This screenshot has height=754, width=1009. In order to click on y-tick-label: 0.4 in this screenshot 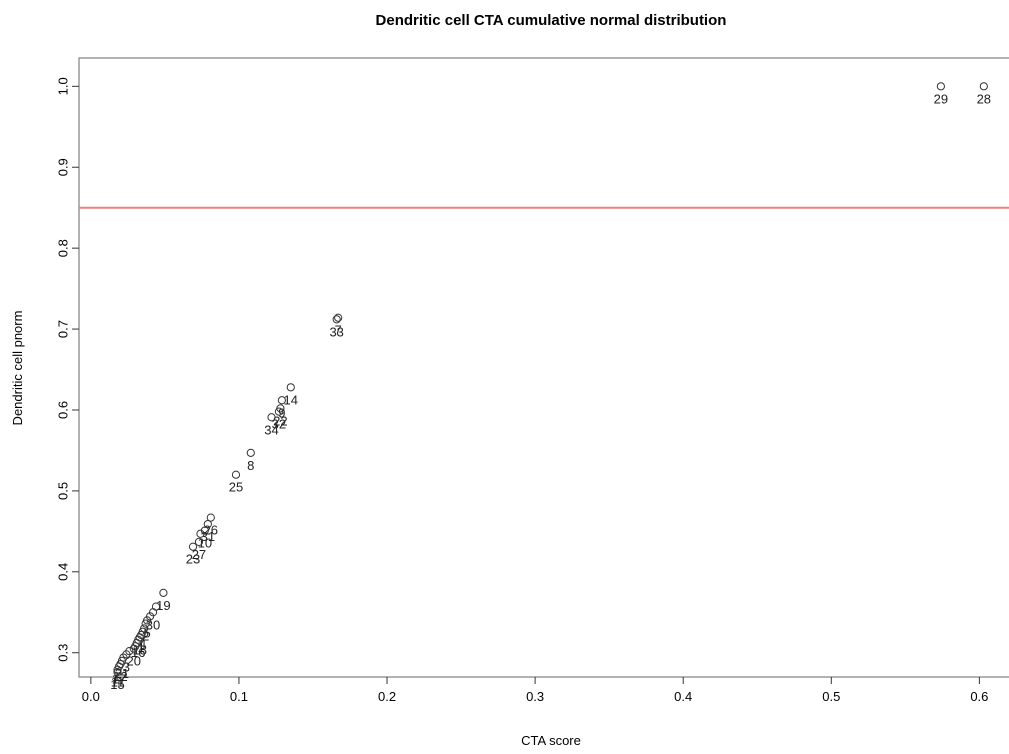, I will do `click(62, 572)`.